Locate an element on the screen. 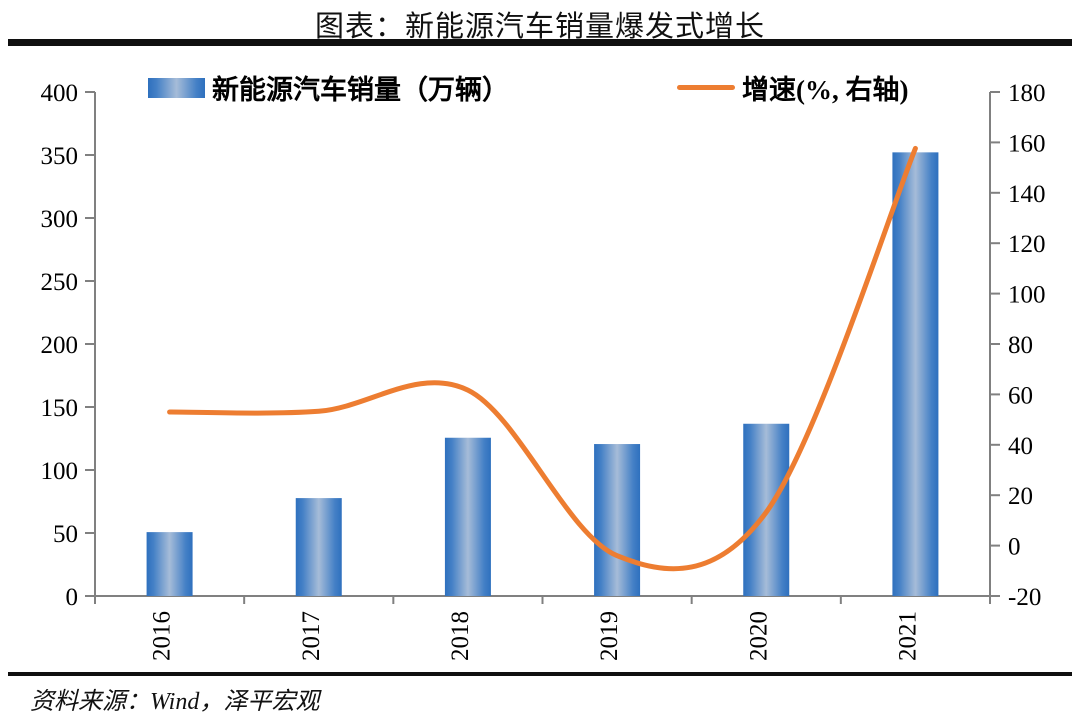 This screenshot has height=716, width=1080. right-axis-tick-label: 100 is located at coordinates (1027, 295).